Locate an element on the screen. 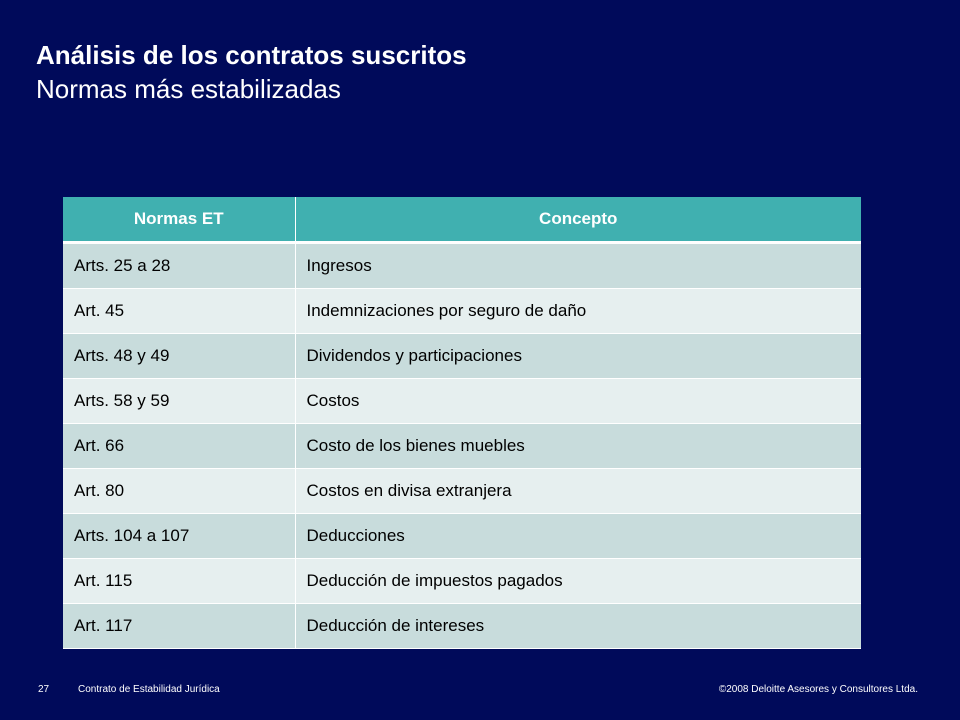  table-cell-norma: Art. 45 is located at coordinates (179, 311).